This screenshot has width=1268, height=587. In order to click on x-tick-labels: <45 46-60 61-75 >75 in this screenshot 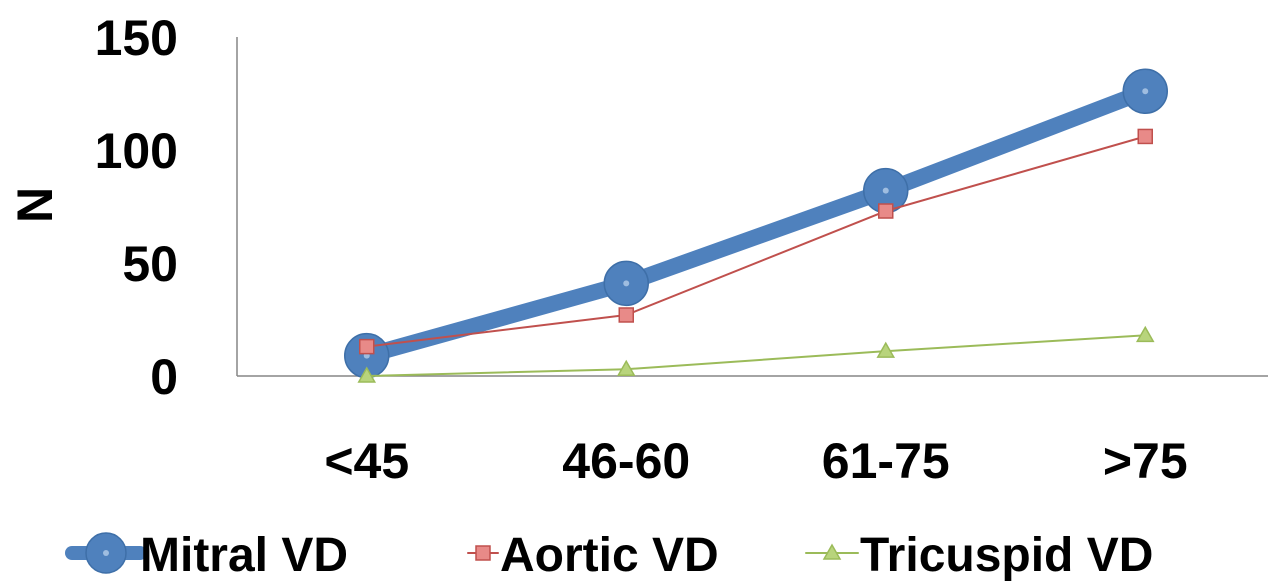, I will do `click(755, 461)`.